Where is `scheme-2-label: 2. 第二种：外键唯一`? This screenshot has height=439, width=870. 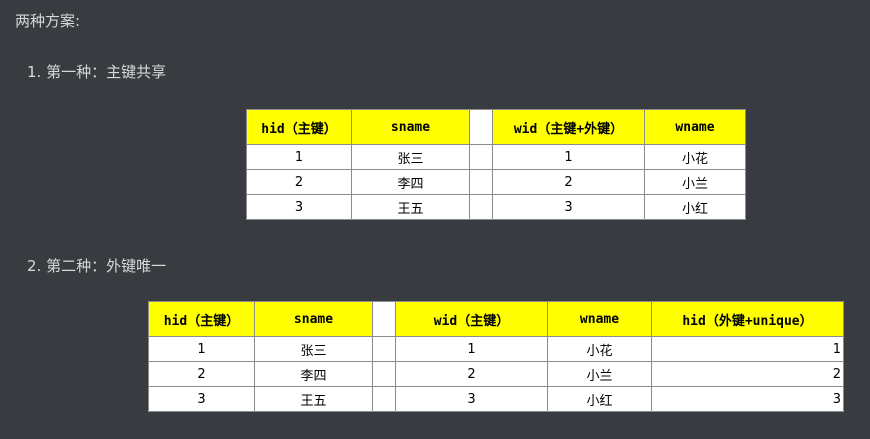
scheme-2-label: 2. 第二种：外键唯一 is located at coordinates (97, 266).